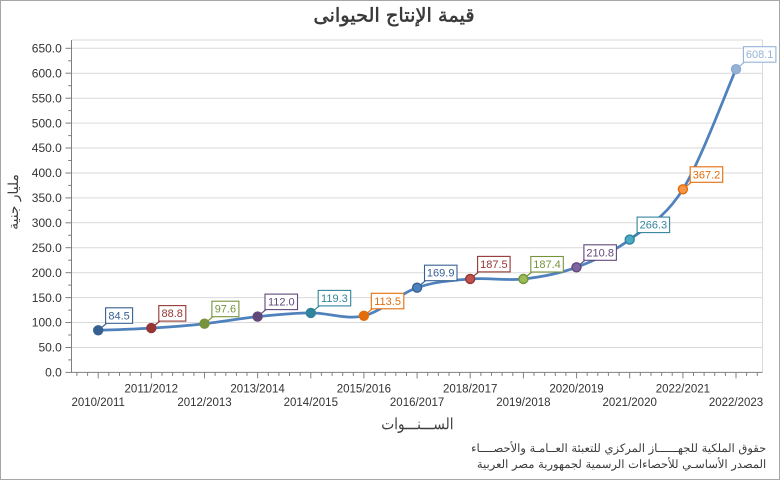 The width and height of the screenshot is (780, 480). What do you see at coordinates (600, 253) in the screenshot?
I see `svg-text: 210.8` at bounding box center [600, 253].